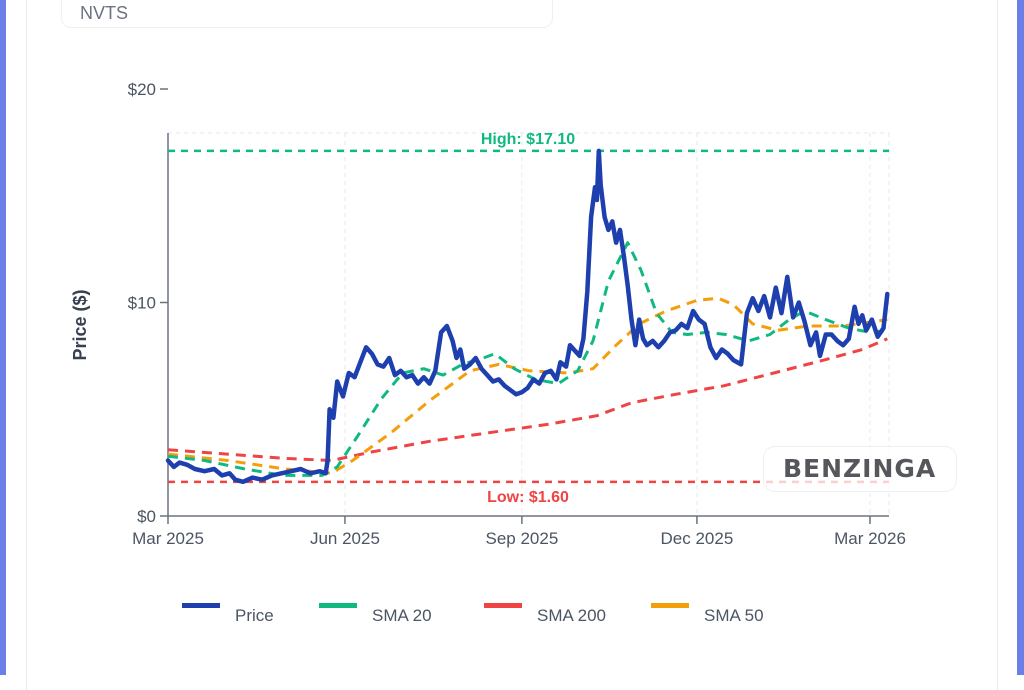 Image resolution: width=1024 pixels, height=690 pixels. What do you see at coordinates (571, 615) in the screenshot?
I see `legend-label-sma200: SMA 200` at bounding box center [571, 615].